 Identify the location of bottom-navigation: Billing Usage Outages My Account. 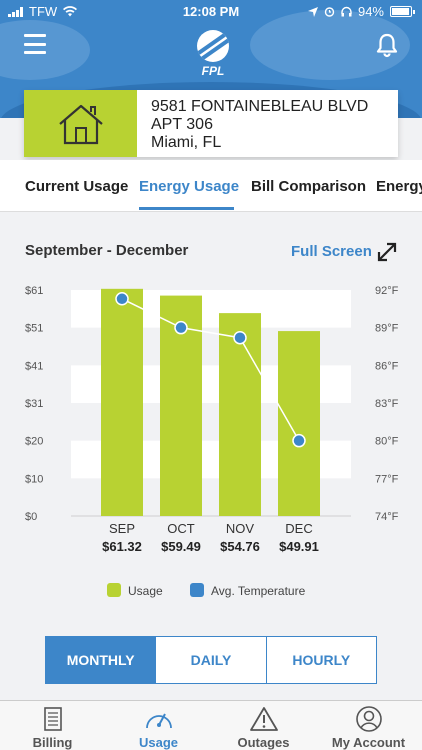
(211, 725).